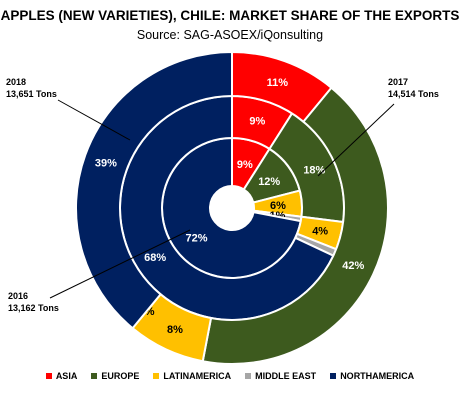 This screenshot has width=460, height=404. Describe the element at coordinates (197, 376) in the screenshot. I see `legend-label: LATINAMERICA` at that location.